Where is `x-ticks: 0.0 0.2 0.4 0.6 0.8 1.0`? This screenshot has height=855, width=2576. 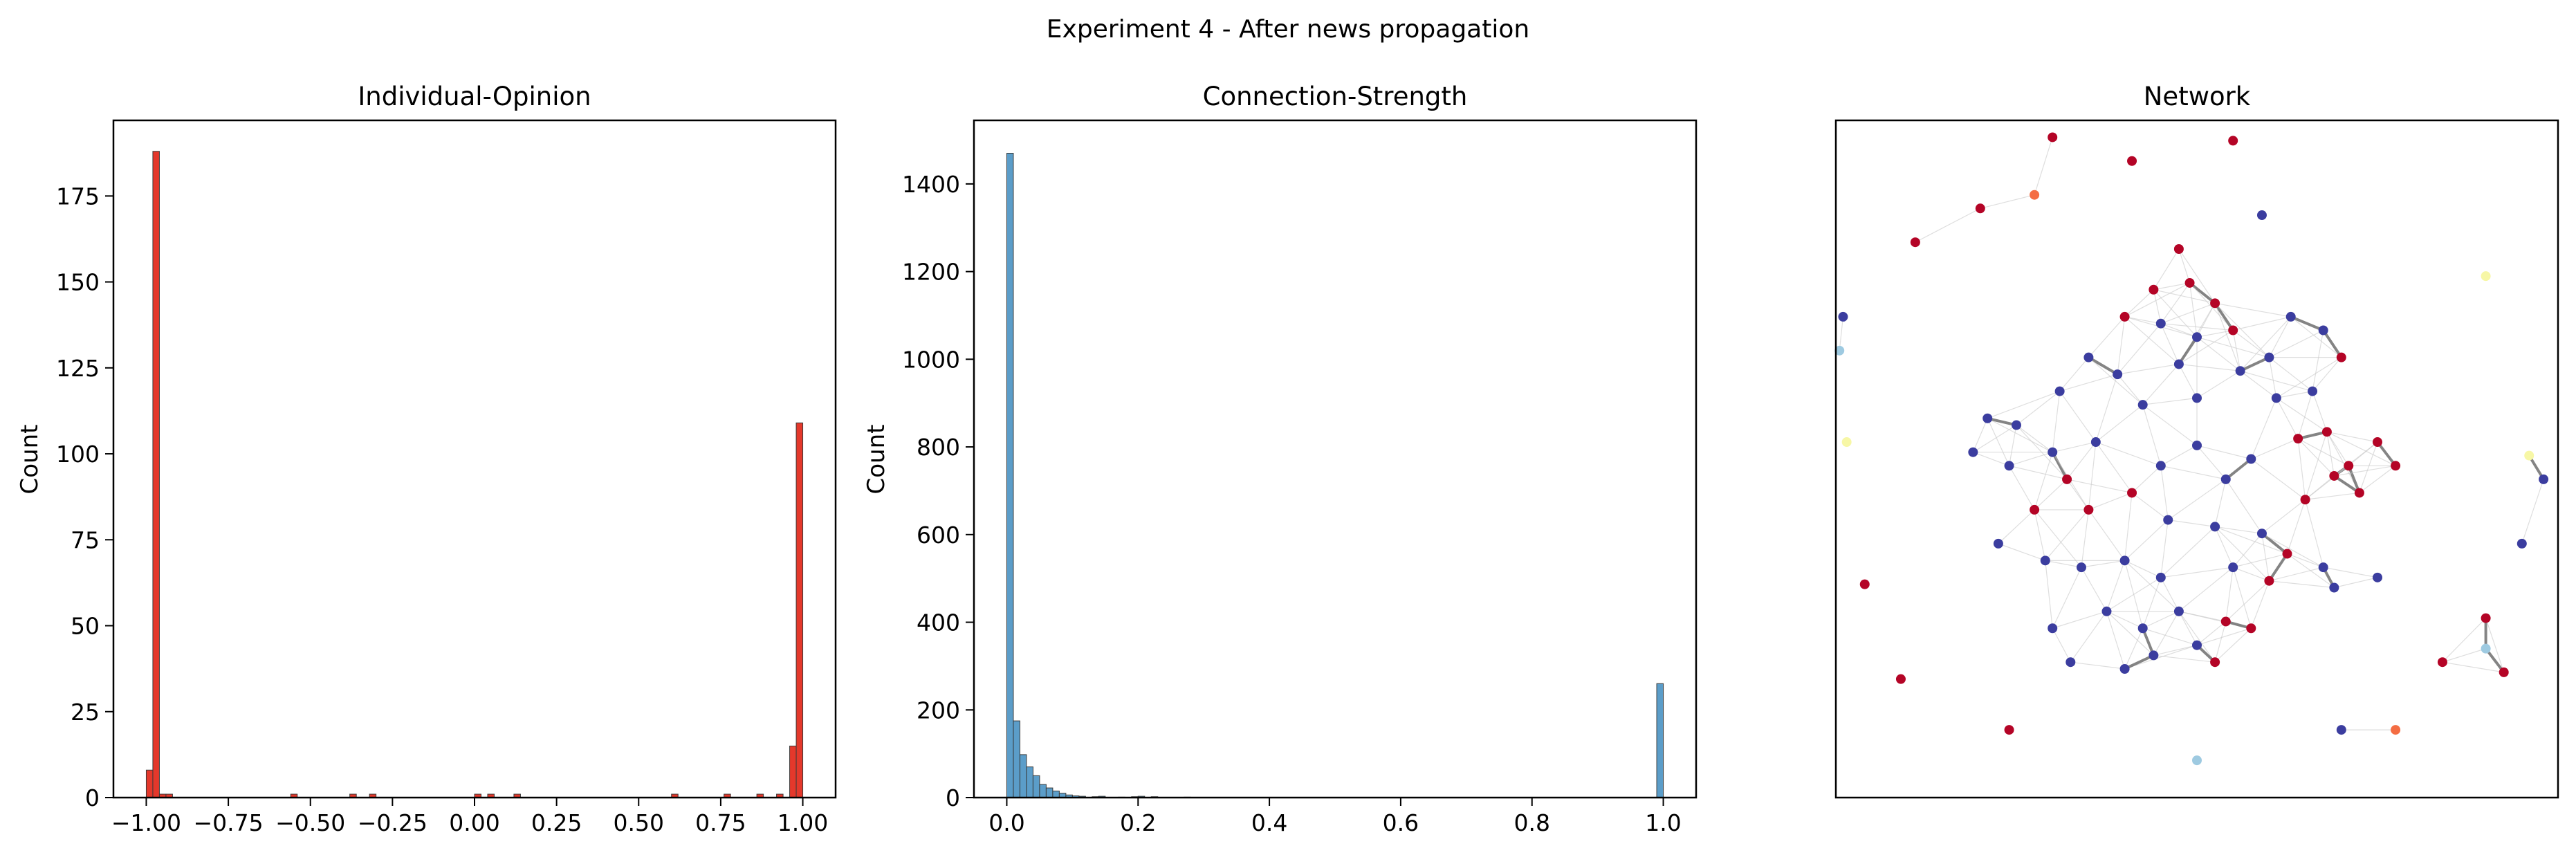
x-ticks: 0.0 0.2 0.4 0.6 0.8 1.0 is located at coordinates (1335, 817).